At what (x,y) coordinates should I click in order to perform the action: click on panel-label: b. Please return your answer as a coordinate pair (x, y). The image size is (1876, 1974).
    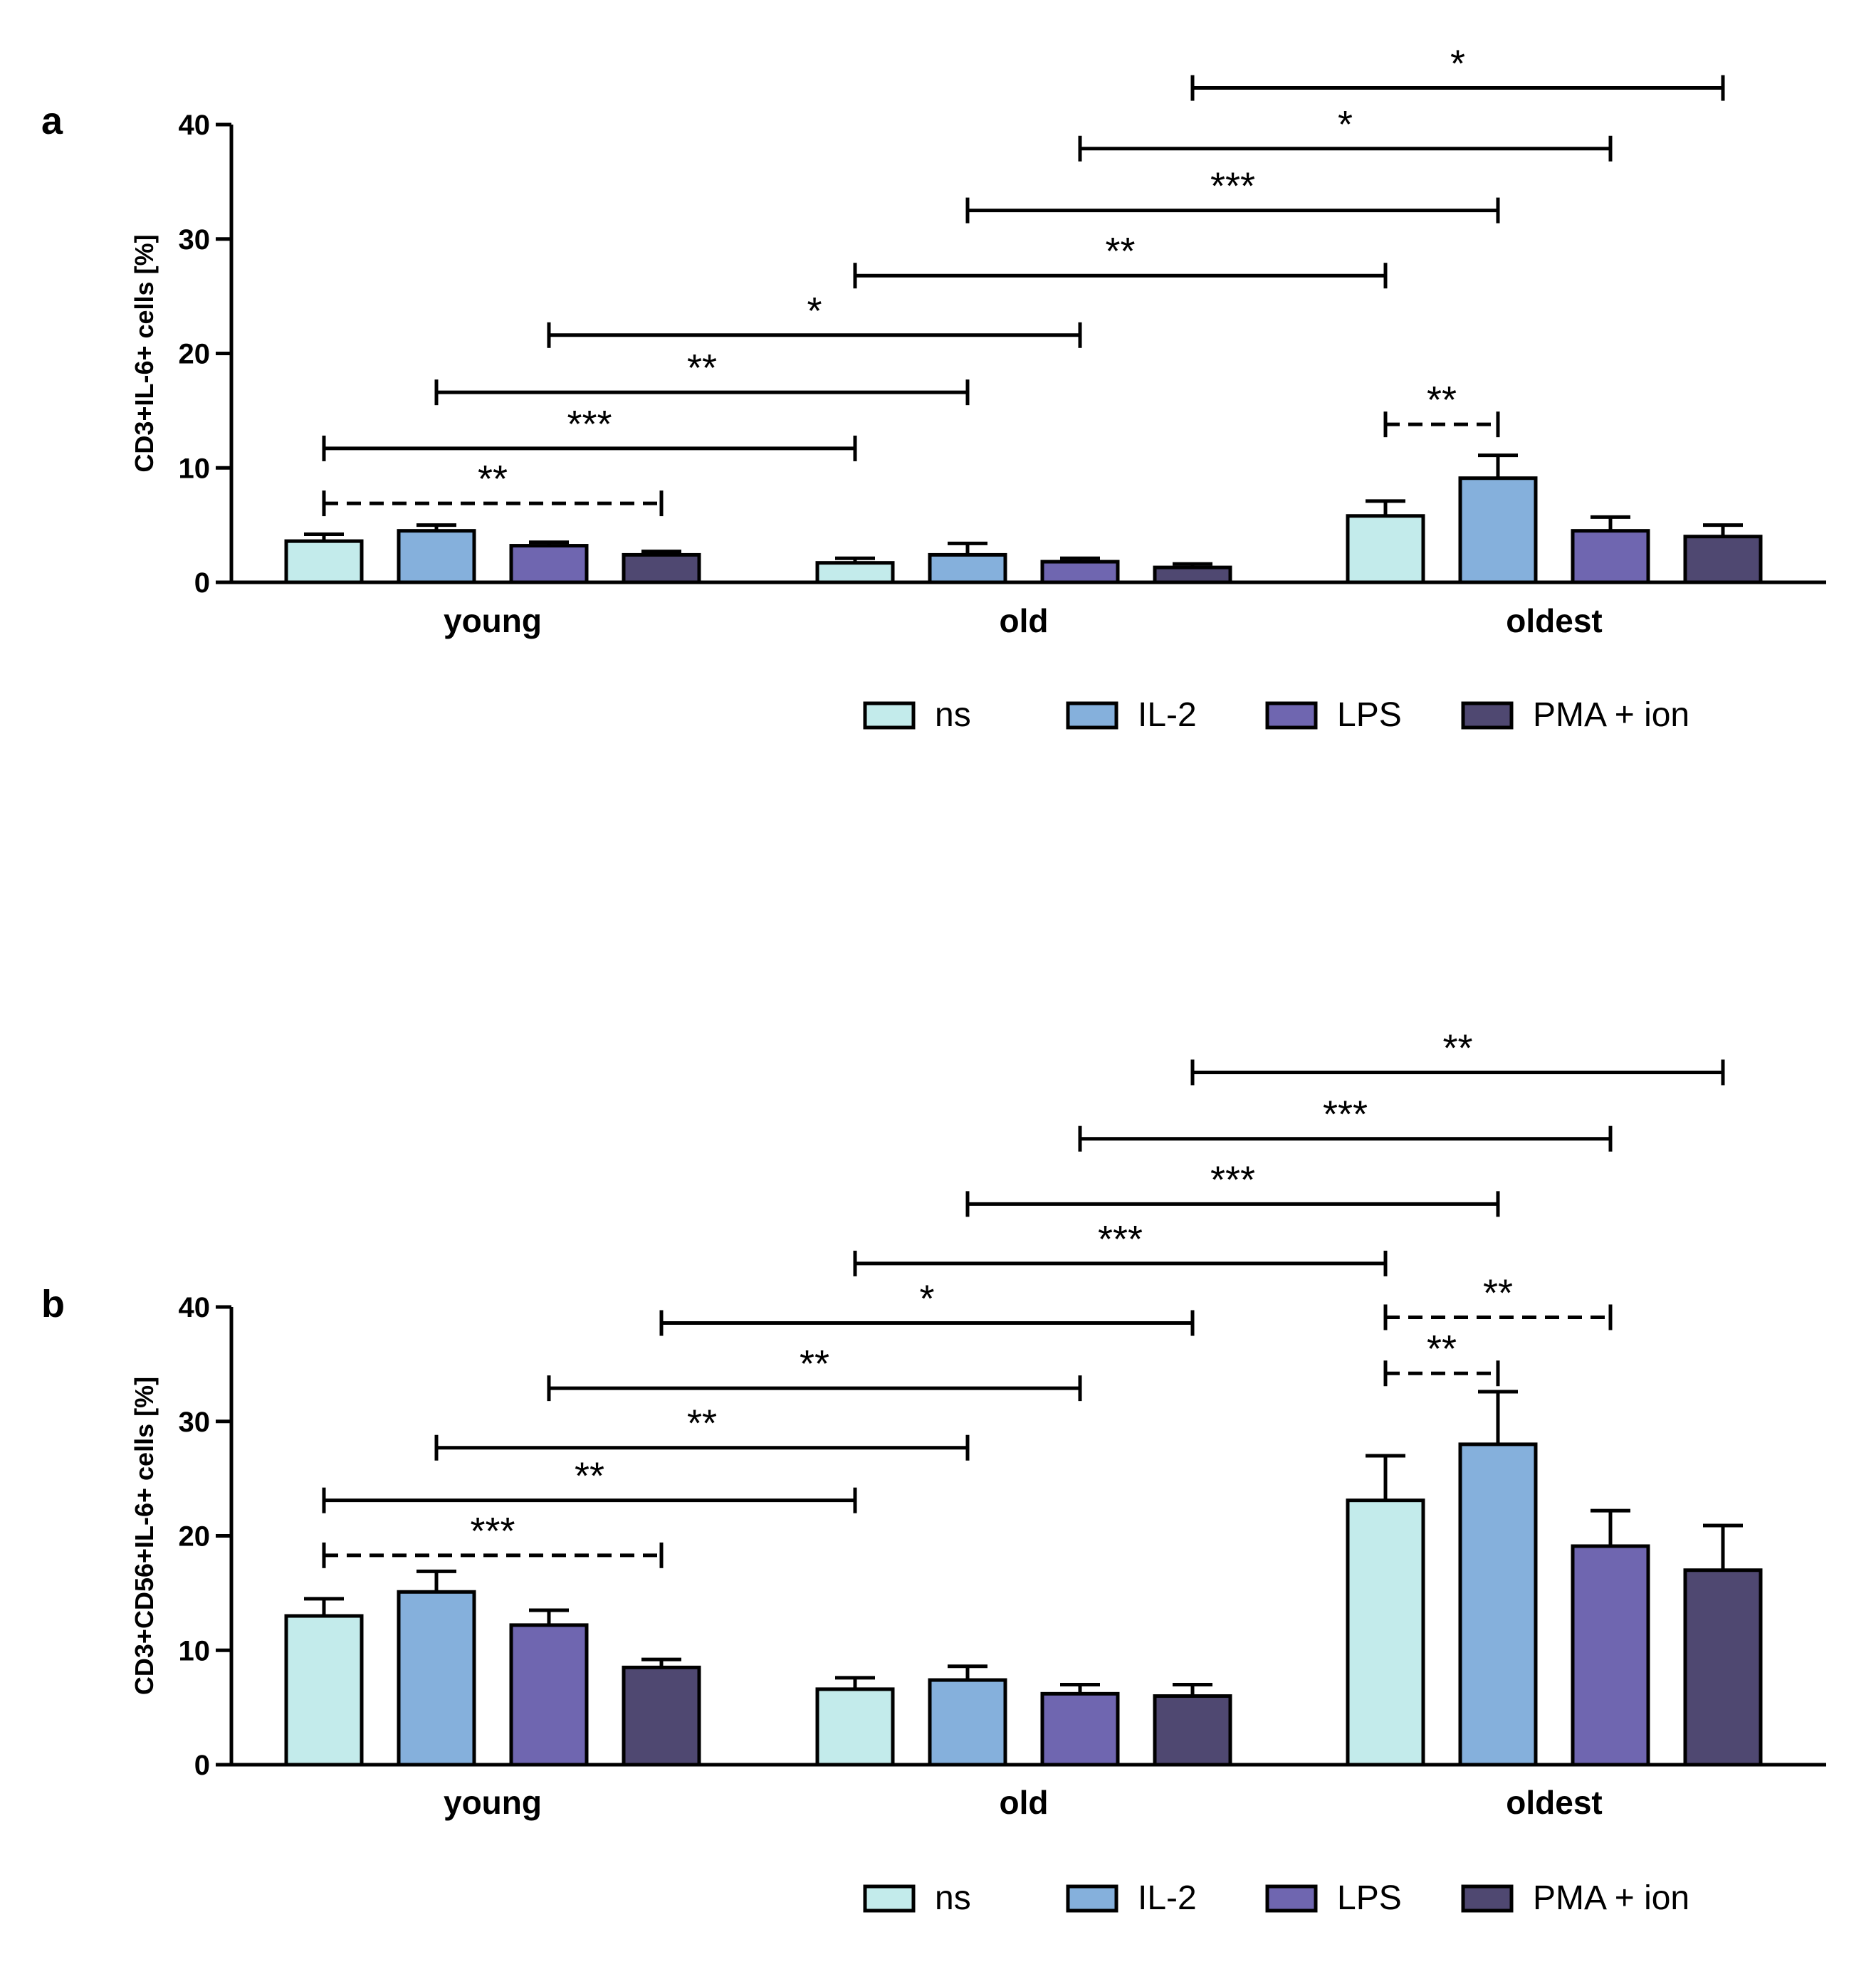
    Looking at the image, I should click on (53, 1304).